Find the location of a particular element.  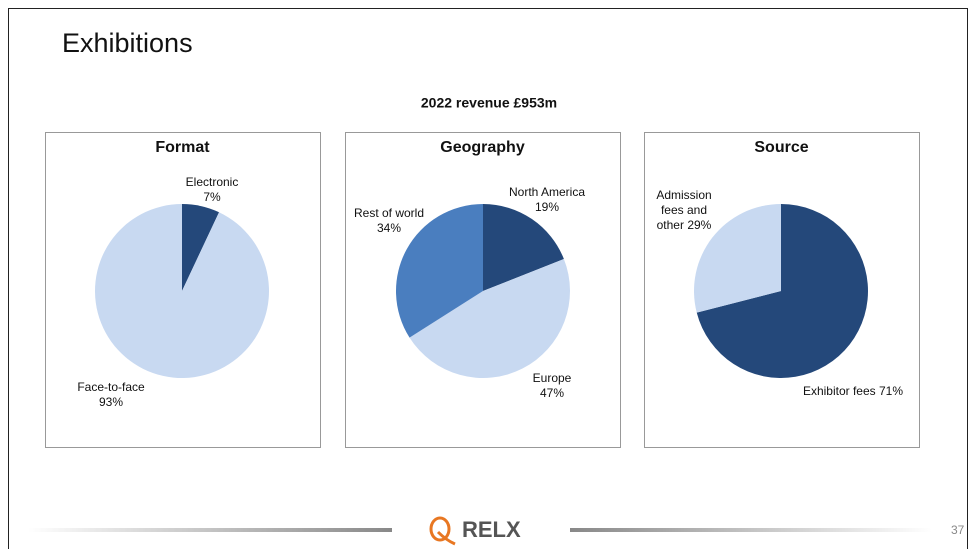

category-name: Europe is located at coordinates (552, 378).